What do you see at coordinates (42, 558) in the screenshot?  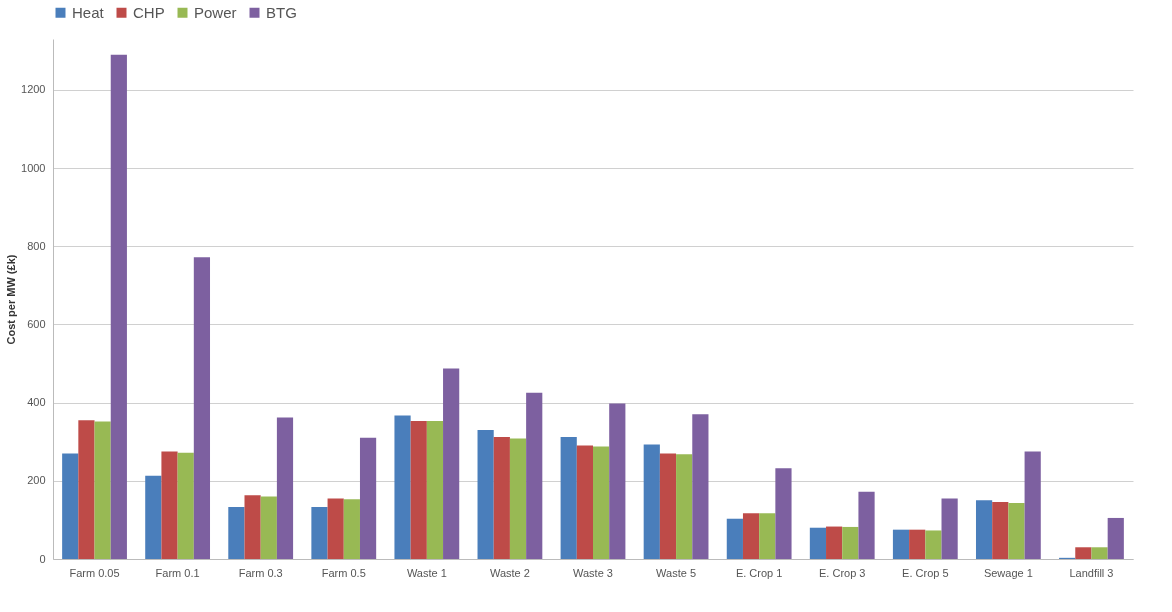 I see `y-tick-label: 0` at bounding box center [42, 558].